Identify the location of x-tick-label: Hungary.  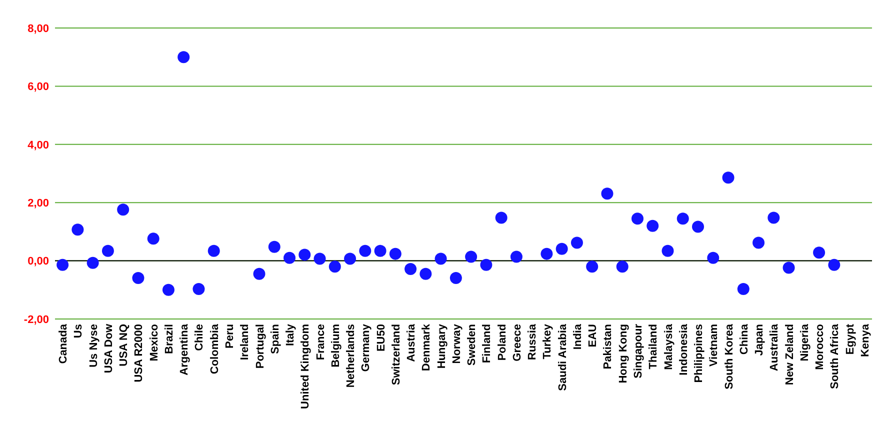
(442, 346).